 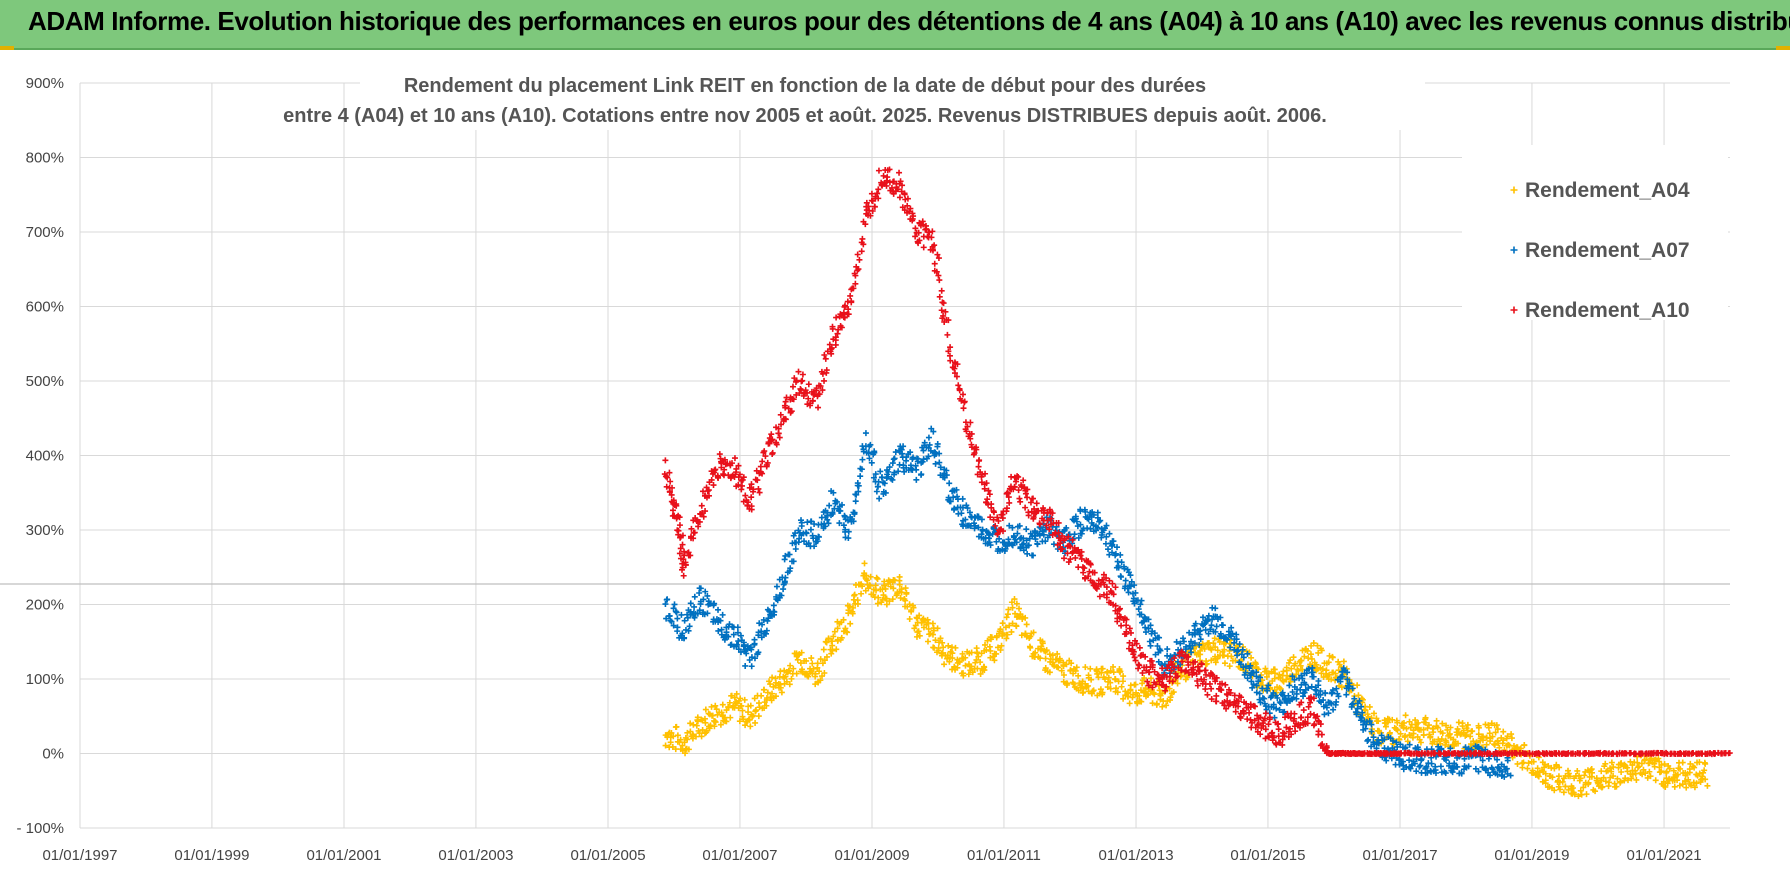 I want to click on y-tick-label: 100%, so click(x=45, y=679).